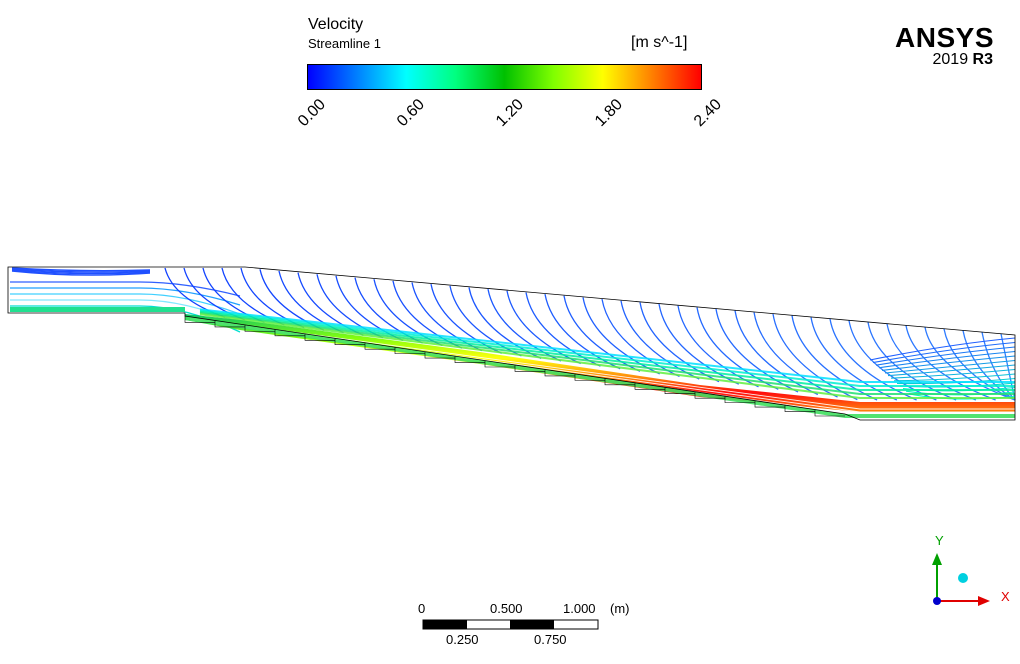 This screenshot has width=1020, height=664. Describe the element at coordinates (422, 608) in the screenshot. I see `scale-label-0: 0` at that location.